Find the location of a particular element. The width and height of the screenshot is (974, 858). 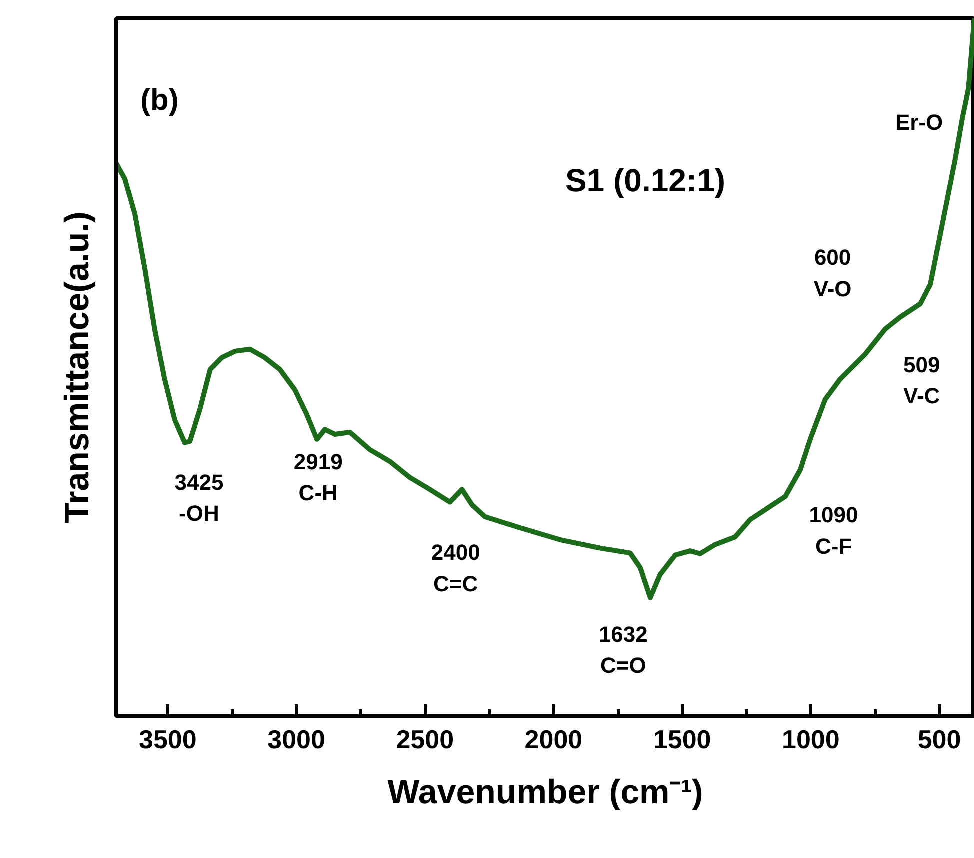

x-tick-label: 1500 is located at coordinates (682, 739).